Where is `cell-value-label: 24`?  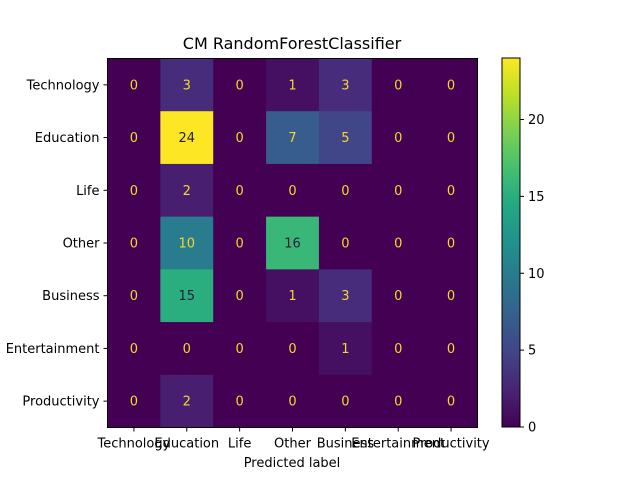 cell-value-label: 24 is located at coordinates (187, 138).